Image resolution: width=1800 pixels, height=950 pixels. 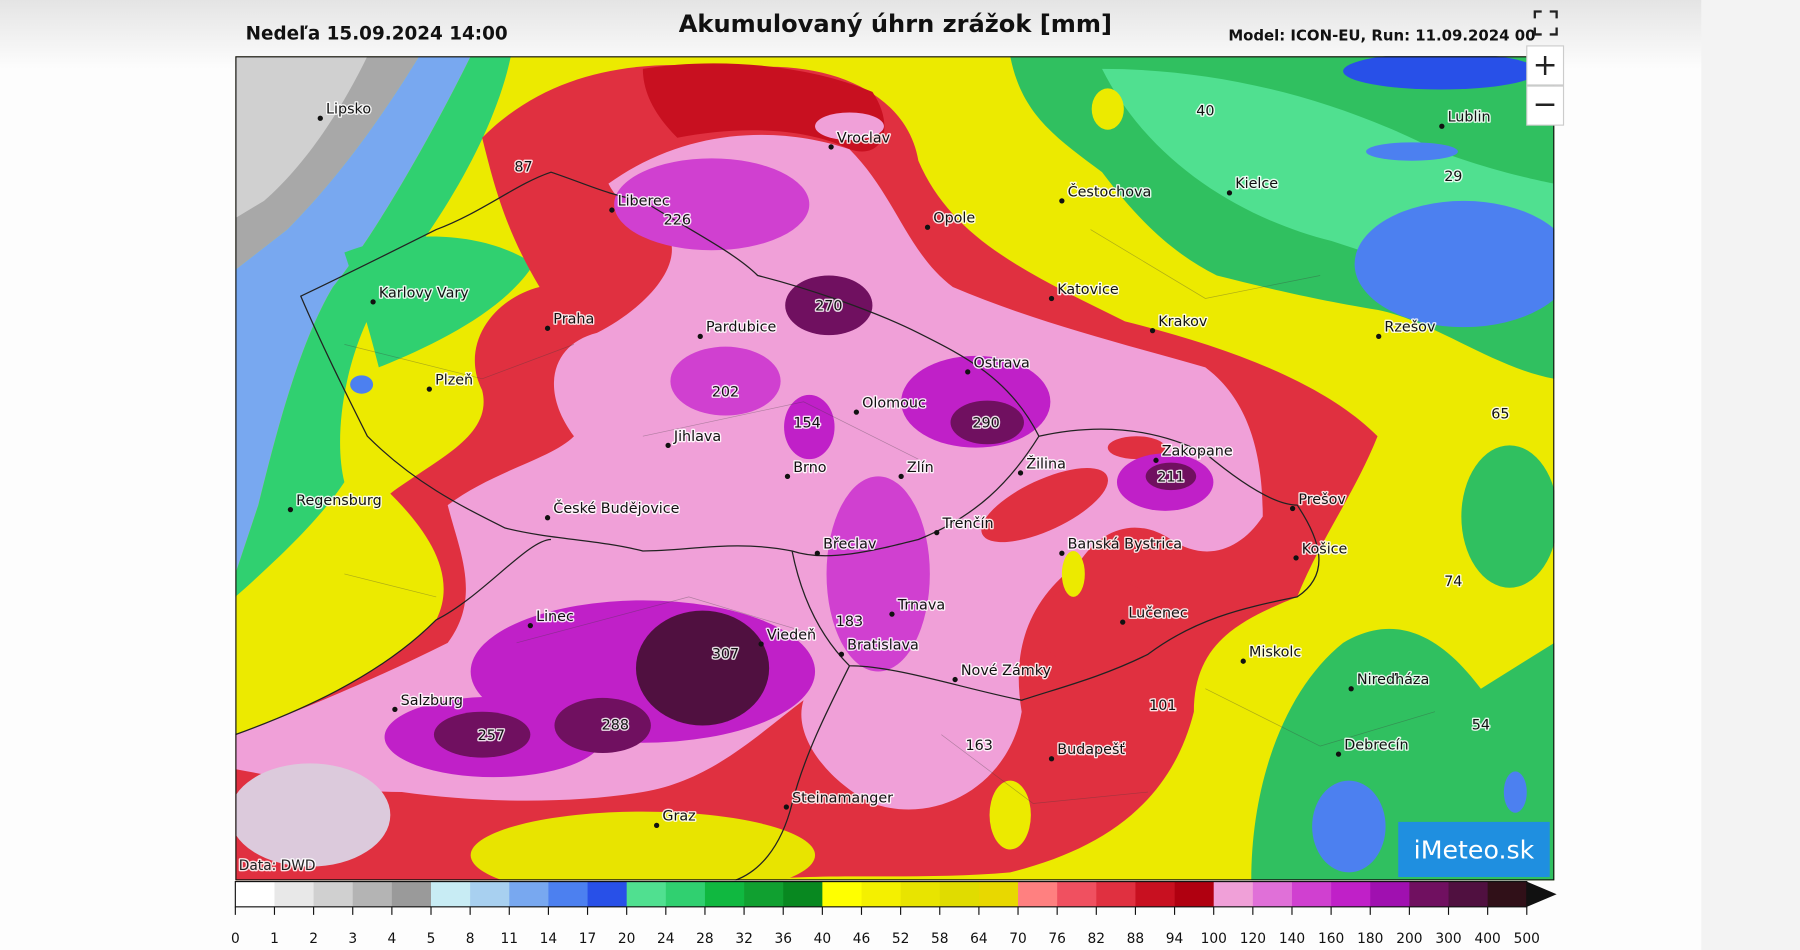 What do you see at coordinates (1157, 614) in the screenshot?
I see `city-label: Lučenec` at bounding box center [1157, 614].